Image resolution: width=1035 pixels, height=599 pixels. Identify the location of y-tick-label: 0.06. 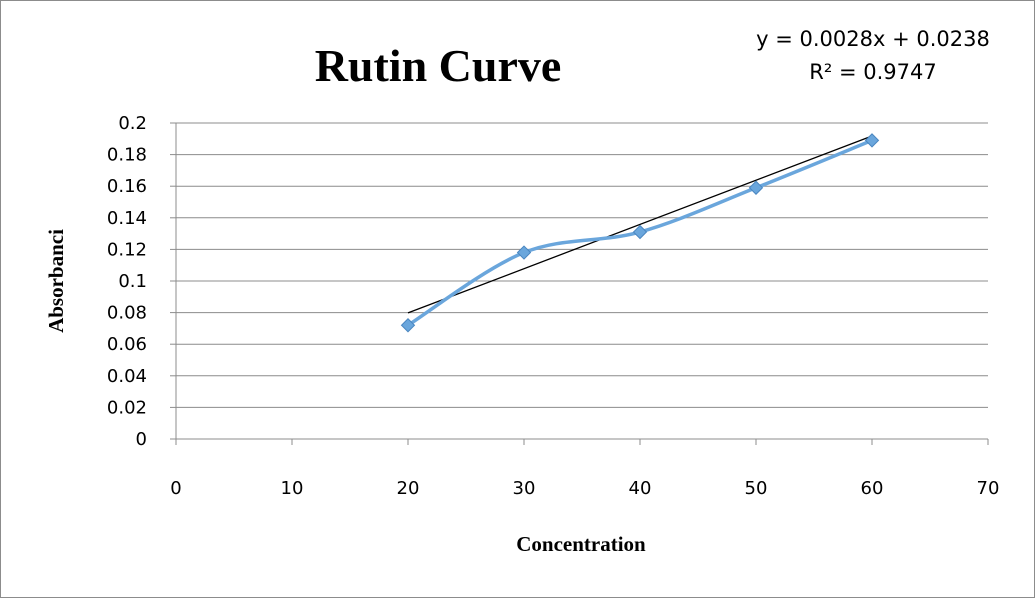
(127, 344).